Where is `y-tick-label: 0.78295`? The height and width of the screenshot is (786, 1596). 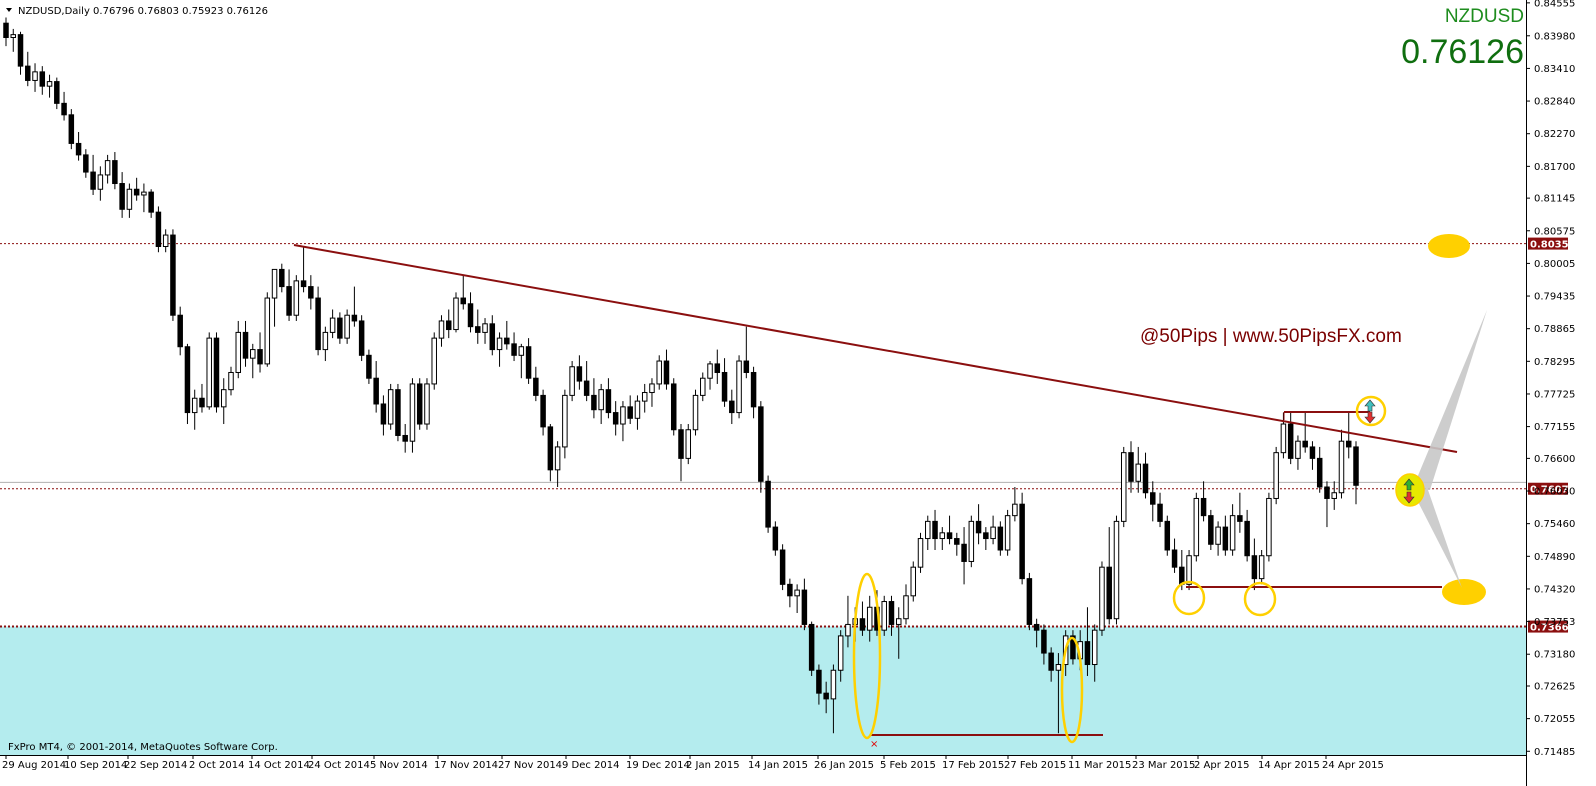
y-tick-label: 0.78295 is located at coordinates (1554, 362).